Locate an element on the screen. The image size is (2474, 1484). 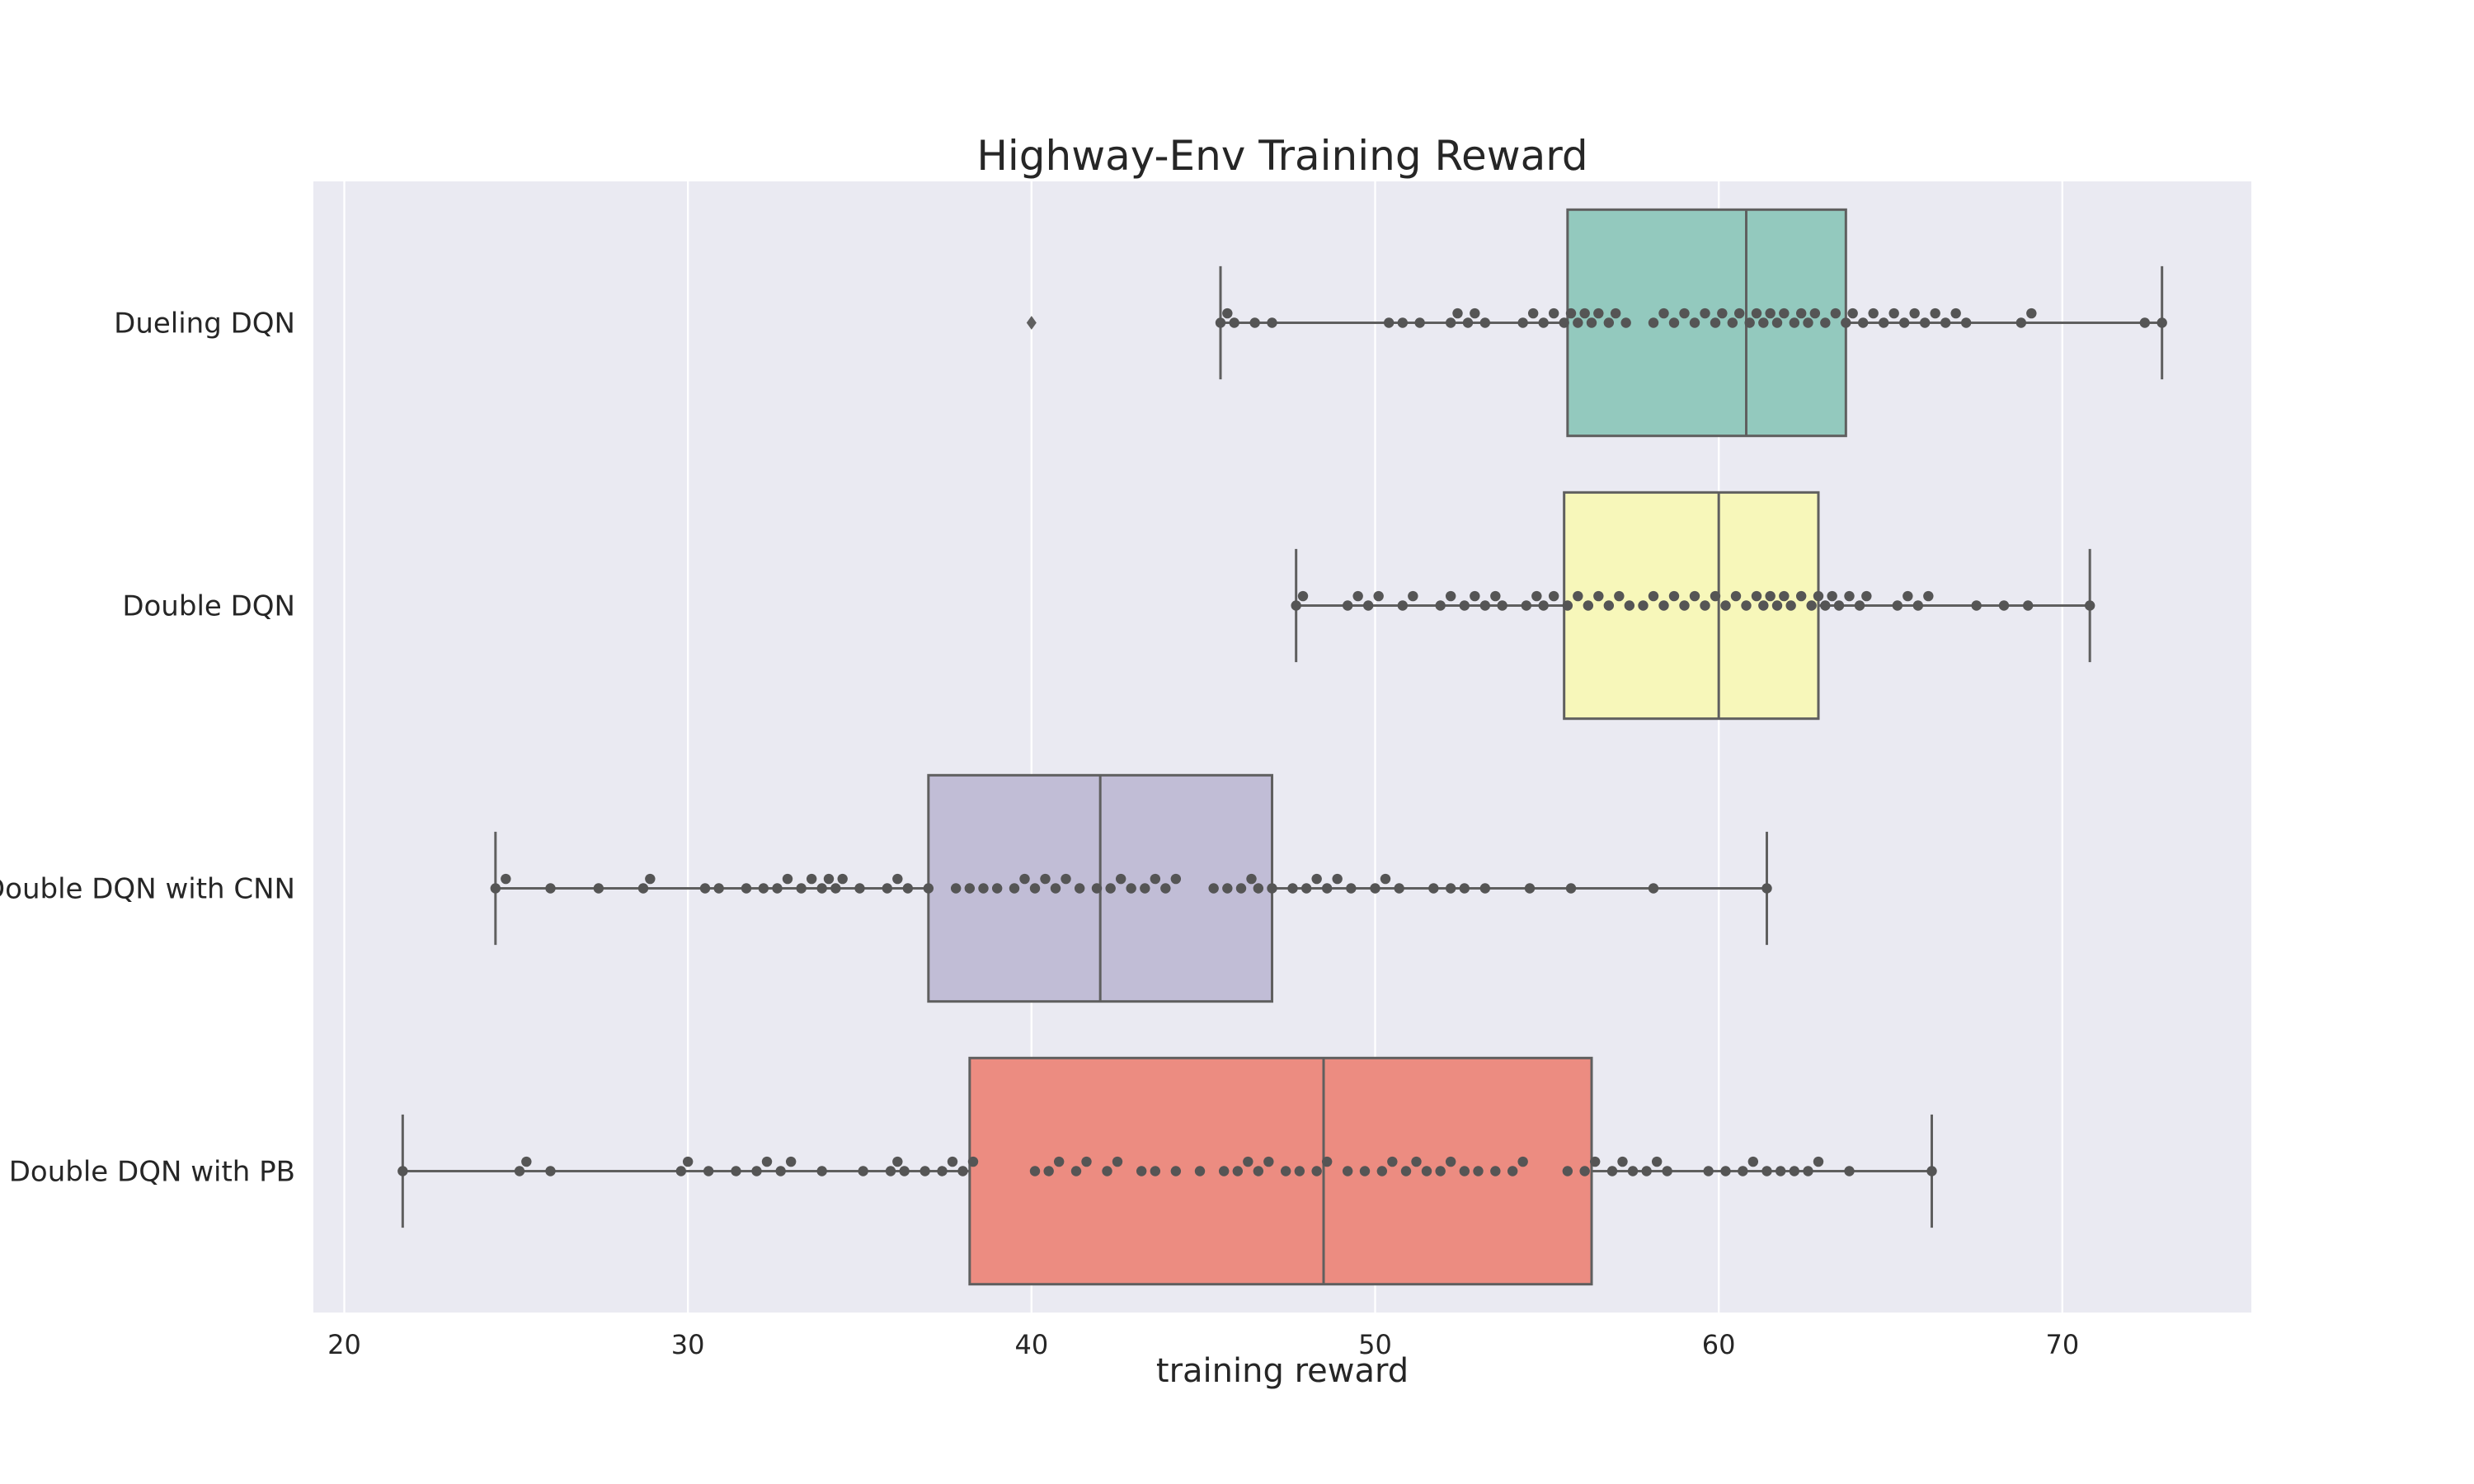
chart-title: Highway-Env Training Reward is located at coordinates (1281, 156).